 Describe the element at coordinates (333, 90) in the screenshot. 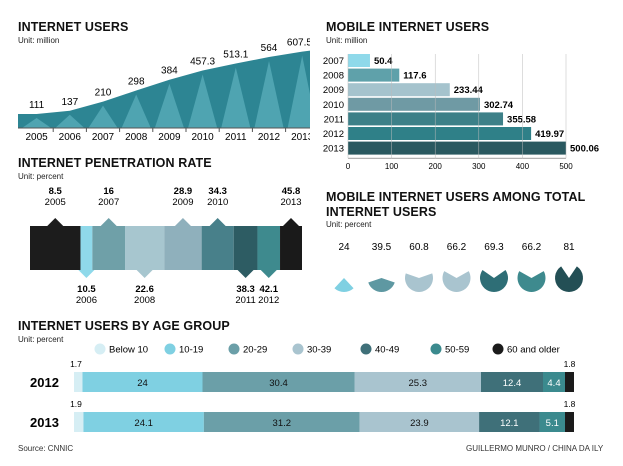

I see `category-label: 2009` at that location.